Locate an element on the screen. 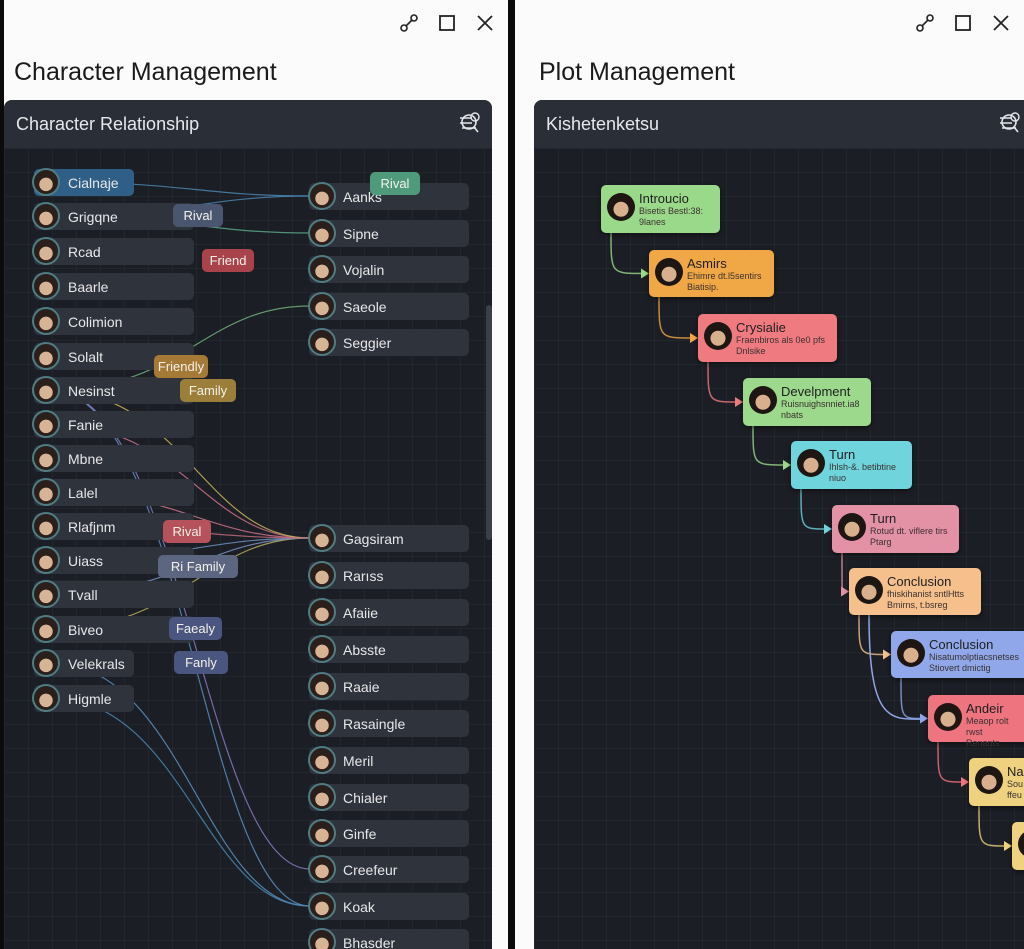 The height and width of the screenshot is (949, 1024). character-name: Saeole is located at coordinates (365, 306).